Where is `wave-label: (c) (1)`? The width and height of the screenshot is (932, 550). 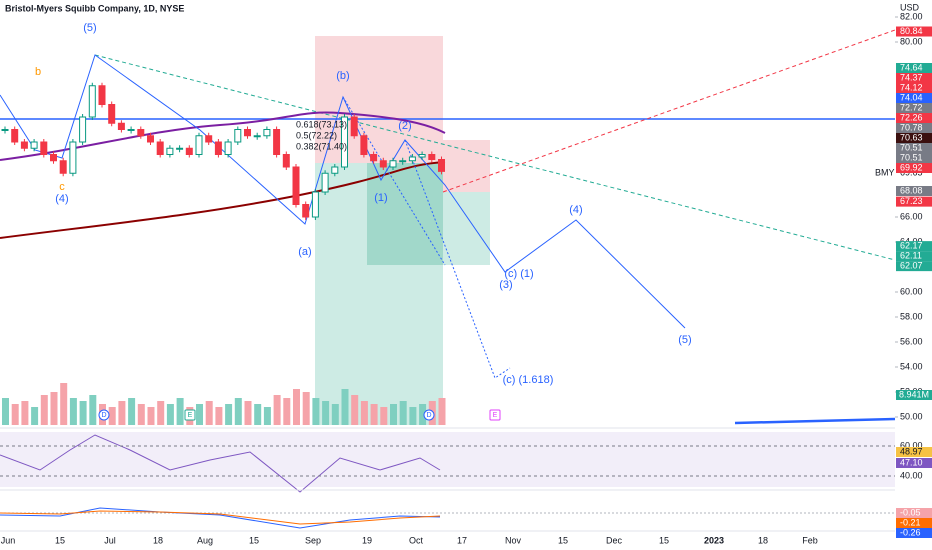 wave-label: (c) (1) is located at coordinates (518, 274).